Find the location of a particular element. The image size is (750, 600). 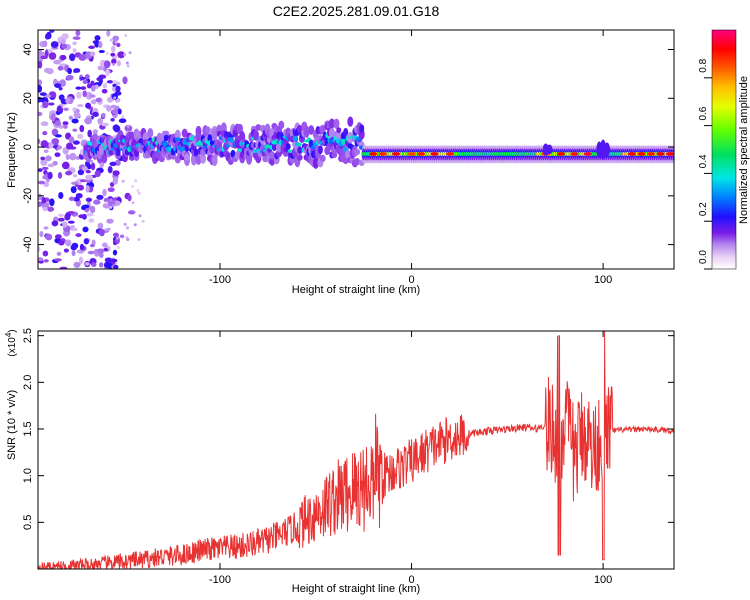

colorbar-gradient is located at coordinates (724, 149).